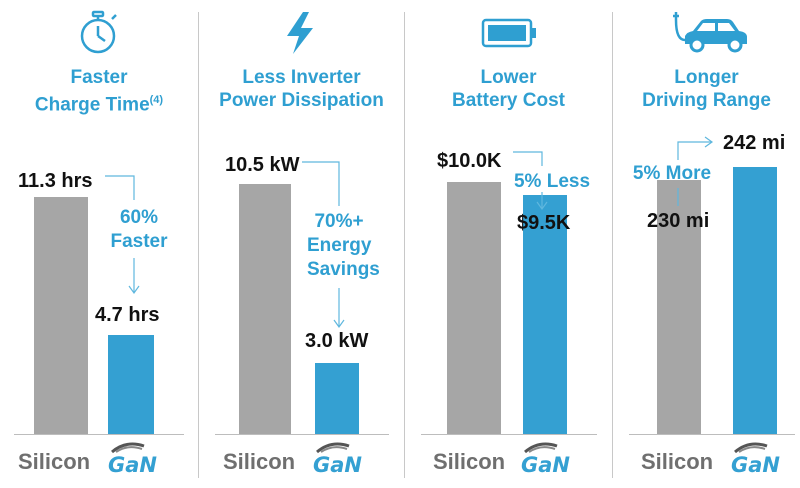 This screenshot has width=800, height=488. I want to click on annotation-energy-savings: 70%+ Energy Savings, so click(343, 245).